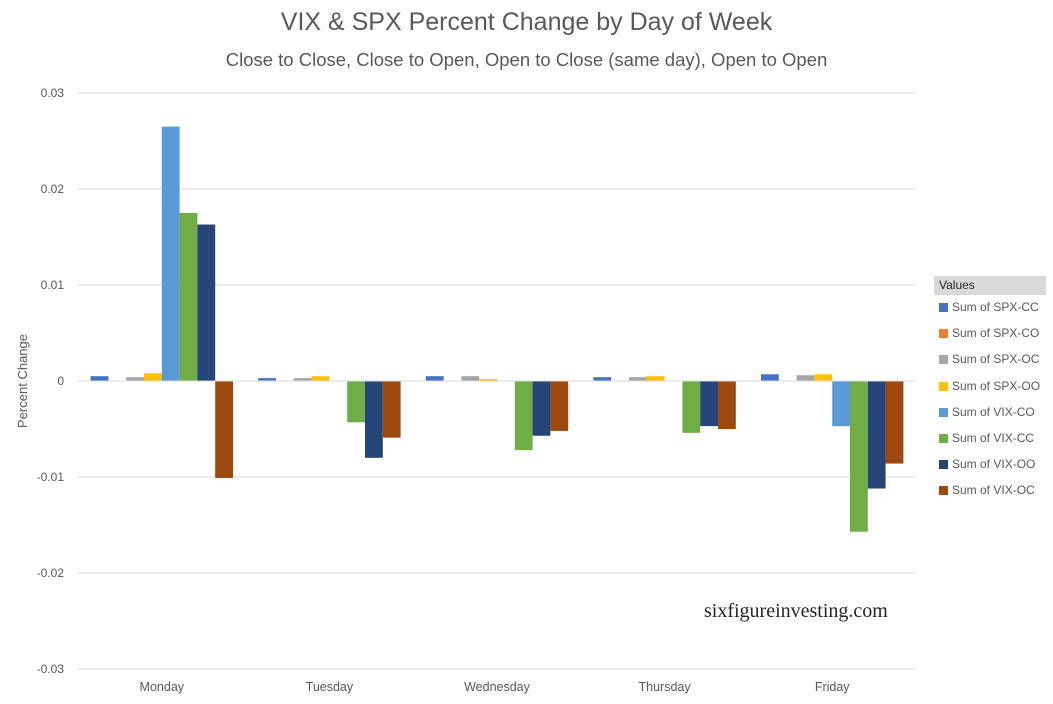 Image resolution: width=1053 pixels, height=704 pixels. I want to click on legend-label: Sum of SPX-CO, so click(996, 333).